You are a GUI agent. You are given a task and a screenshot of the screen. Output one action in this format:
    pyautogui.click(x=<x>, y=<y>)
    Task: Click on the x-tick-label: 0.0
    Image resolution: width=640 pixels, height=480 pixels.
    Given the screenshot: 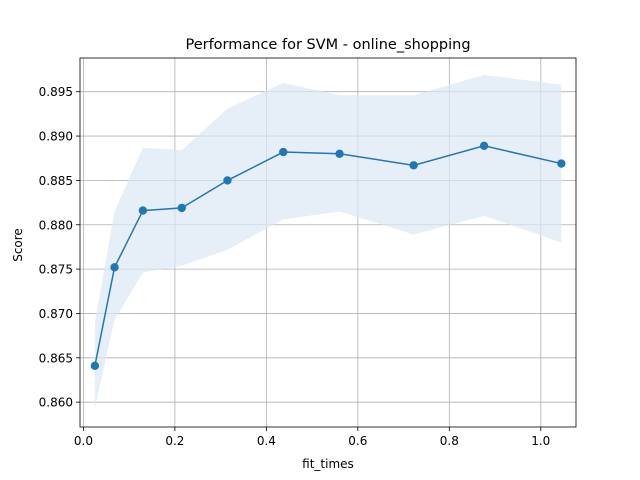 What is the action you would take?
    pyautogui.click(x=83, y=441)
    